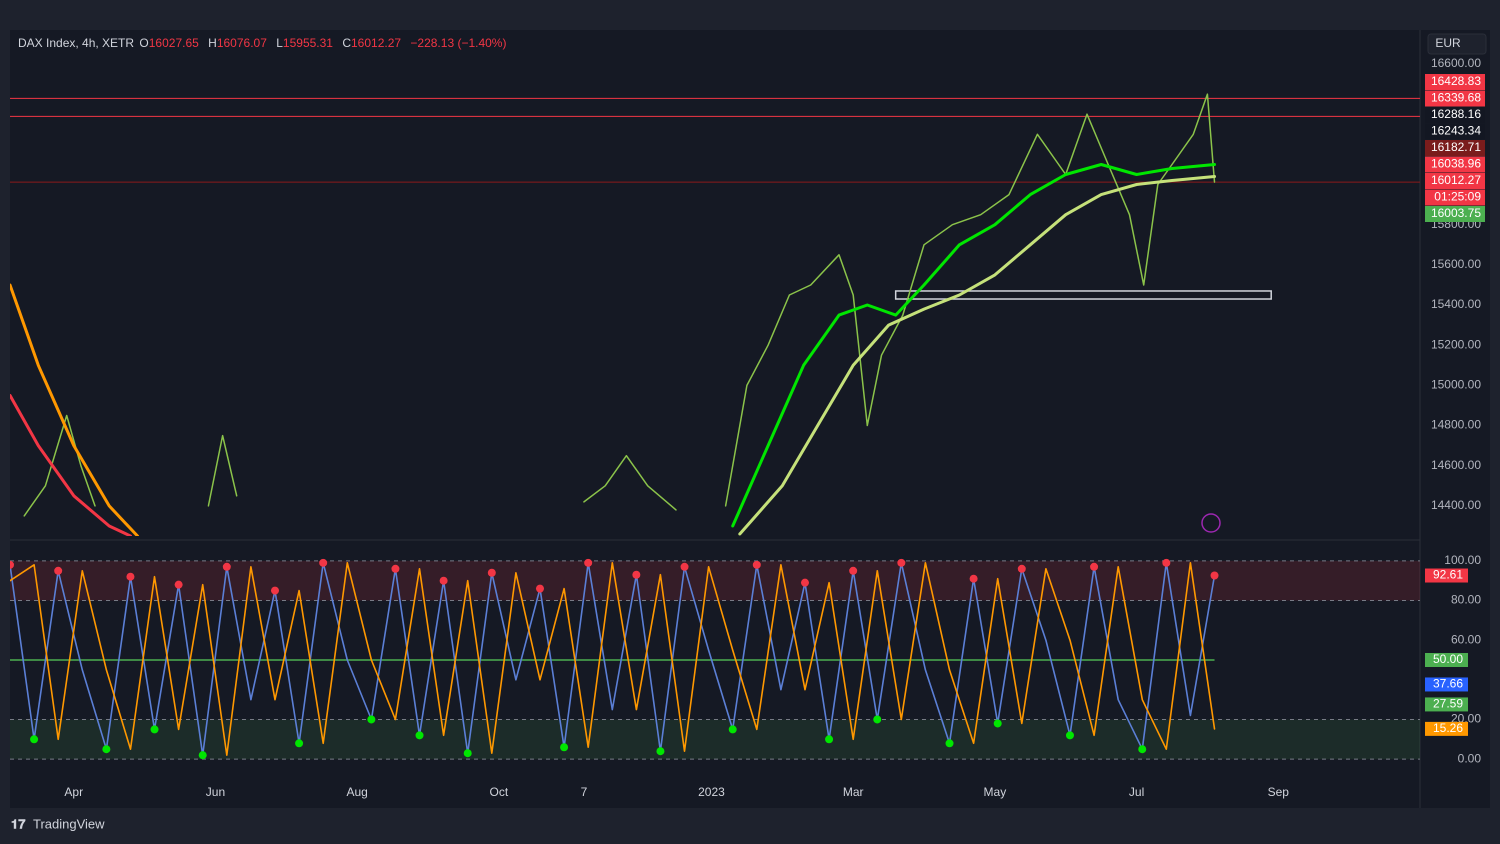 The height and width of the screenshot is (844, 1500). What do you see at coordinates (212, 43) in the screenshot?
I see `high-label: H` at bounding box center [212, 43].